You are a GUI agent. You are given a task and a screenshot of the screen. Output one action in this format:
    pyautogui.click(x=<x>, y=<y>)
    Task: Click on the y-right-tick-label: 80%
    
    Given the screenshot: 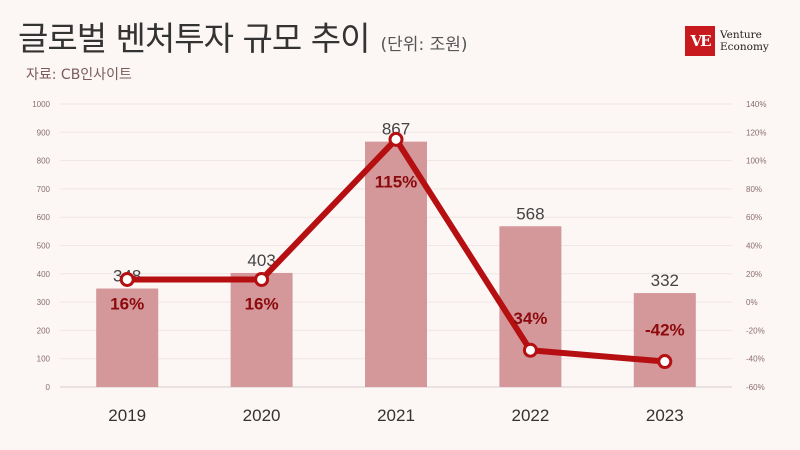 What is the action you would take?
    pyautogui.click(x=754, y=189)
    